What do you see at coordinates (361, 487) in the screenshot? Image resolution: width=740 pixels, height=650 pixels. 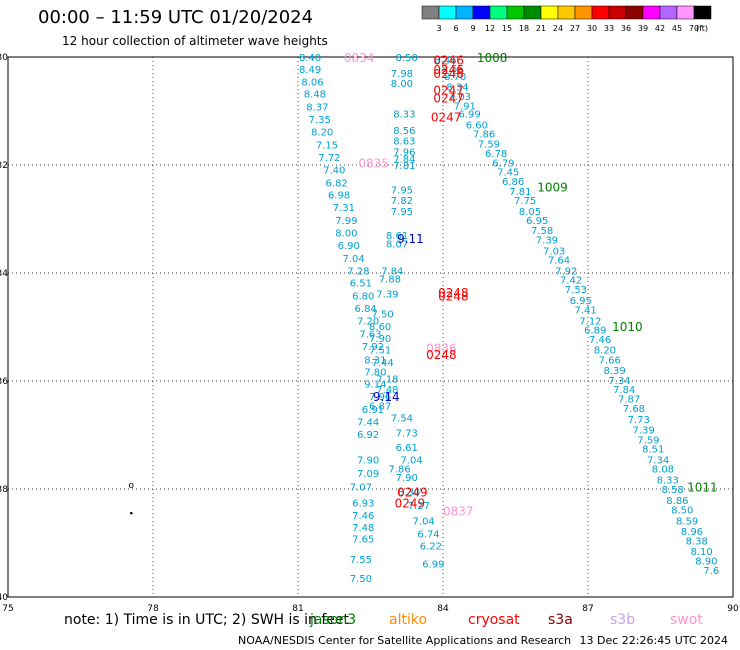 I see `wave-height-value: 7.07` at bounding box center [361, 487].